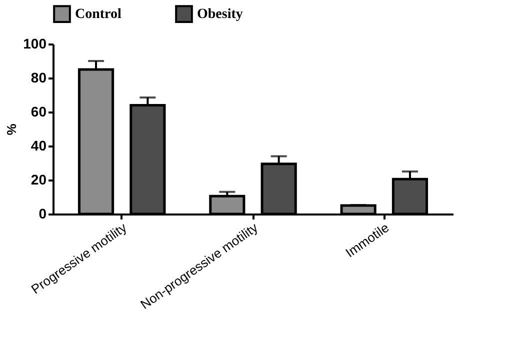  What do you see at coordinates (38, 146) in the screenshot?
I see `y-tick-label: 40` at bounding box center [38, 146].